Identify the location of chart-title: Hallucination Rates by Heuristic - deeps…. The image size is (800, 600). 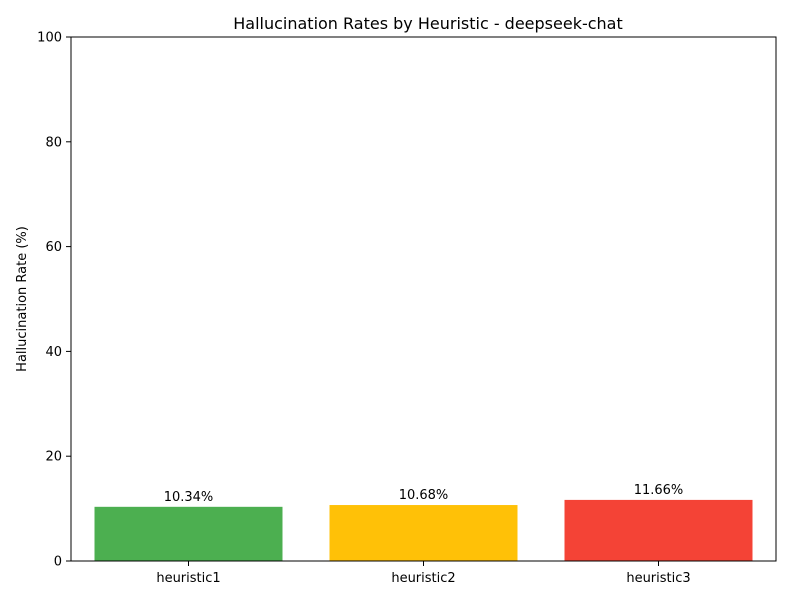
(428, 23).